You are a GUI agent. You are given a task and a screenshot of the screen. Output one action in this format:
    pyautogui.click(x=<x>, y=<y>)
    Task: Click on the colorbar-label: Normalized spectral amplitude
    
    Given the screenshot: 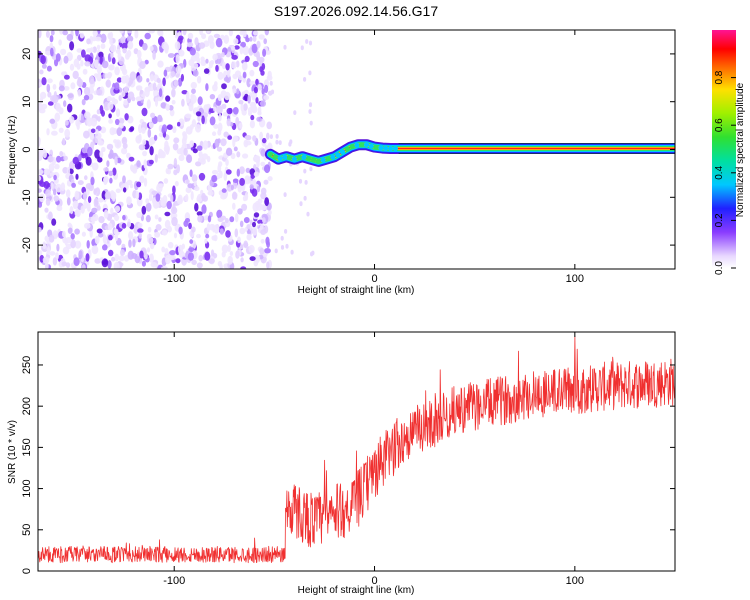 What is the action you would take?
    pyautogui.click(x=740, y=149)
    